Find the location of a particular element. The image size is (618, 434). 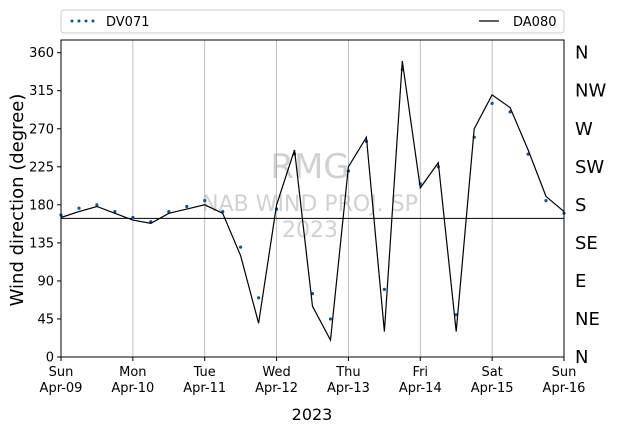

y-axis-title: Wind direction (degree) is located at coordinates (17, 200).